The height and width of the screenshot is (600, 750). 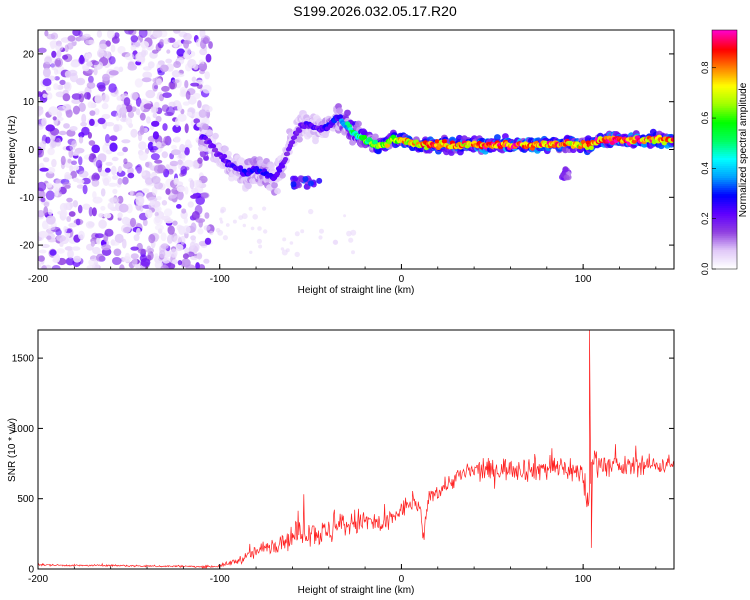 What do you see at coordinates (12, 150) in the screenshot?
I see `spectrogram-y-label: Frequency (Hz)` at bounding box center [12, 150].